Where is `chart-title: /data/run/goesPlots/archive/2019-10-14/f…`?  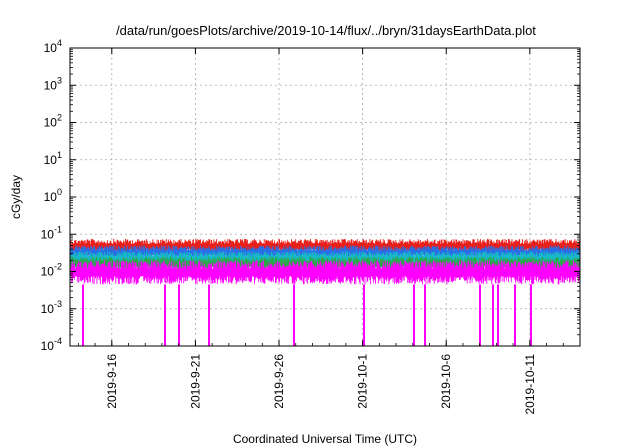
chart-title: /data/run/goesPlots/archive/2019-10-14/f… is located at coordinates (326, 30).